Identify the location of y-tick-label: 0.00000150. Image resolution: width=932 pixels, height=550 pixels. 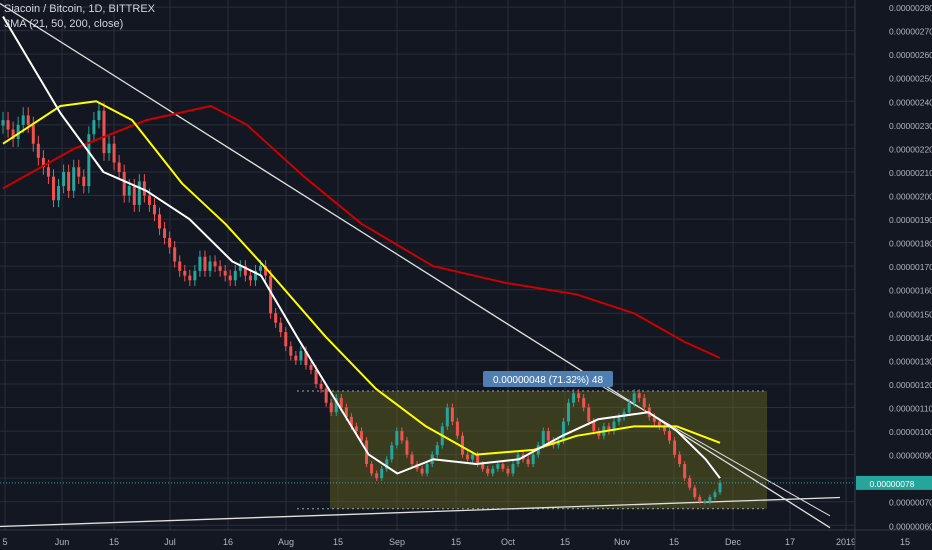
(910, 314).